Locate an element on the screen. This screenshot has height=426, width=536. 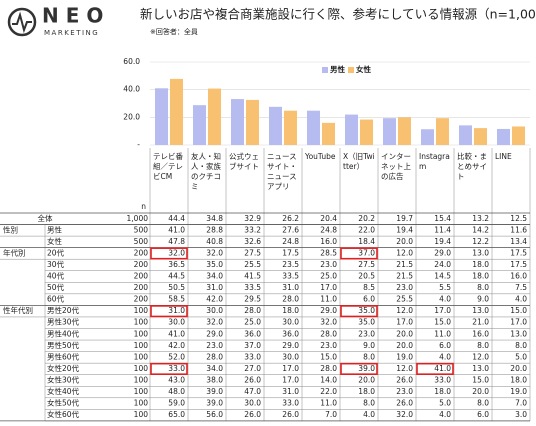
value-cell: 37.0 is located at coordinates (366, 252).